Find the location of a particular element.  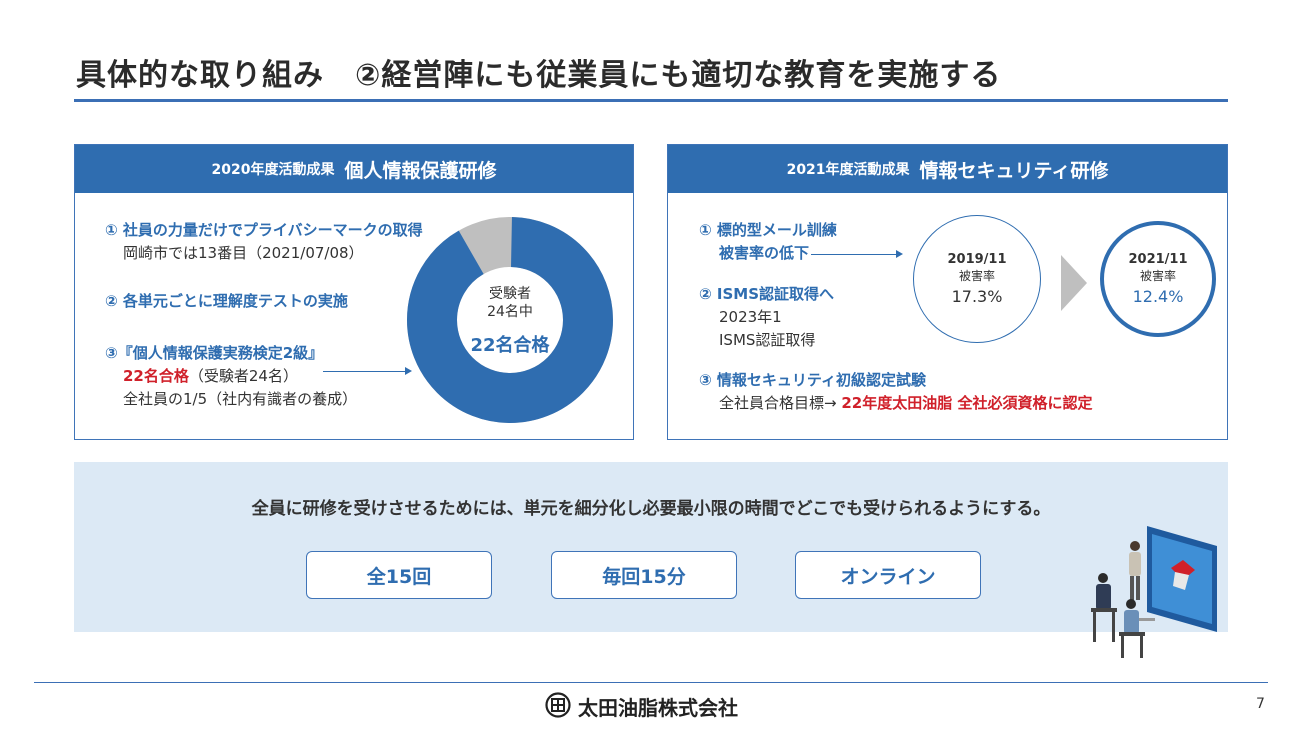

donut-center-label: 受験者 24名中 22名合格 is located at coordinates (510, 321).